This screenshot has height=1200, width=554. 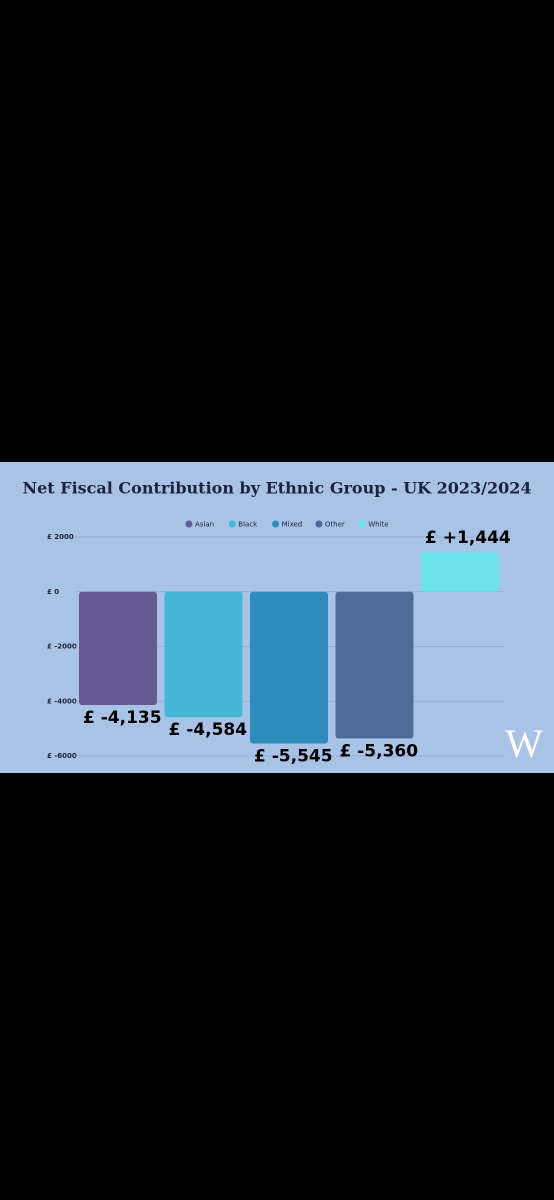 I want to click on legend-label: Mixed, so click(x=292, y=525).